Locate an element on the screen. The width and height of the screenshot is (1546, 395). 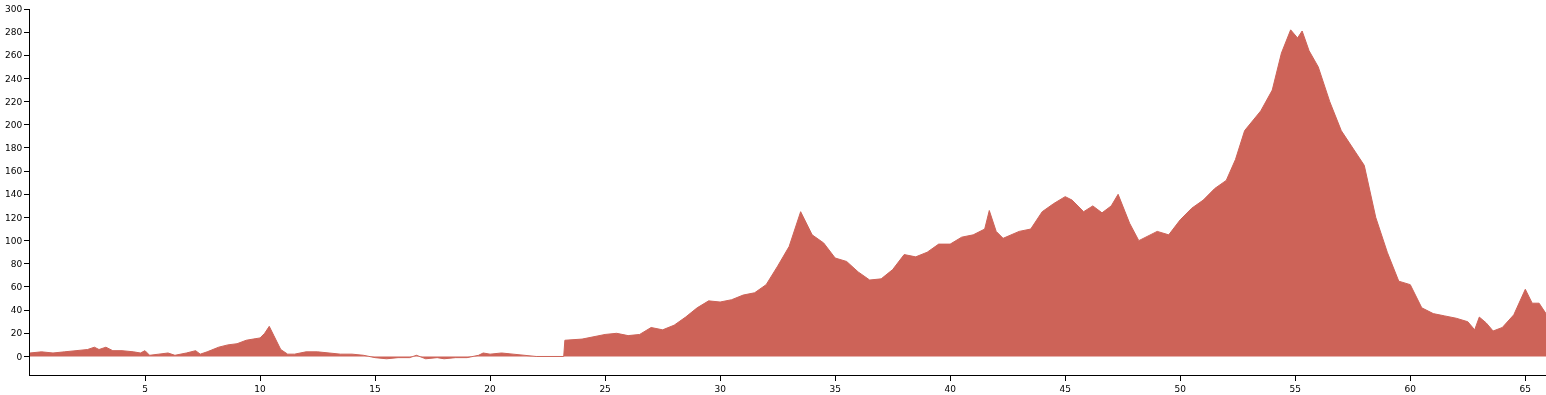
x-tick-label: 55 is located at coordinates (1295, 388).